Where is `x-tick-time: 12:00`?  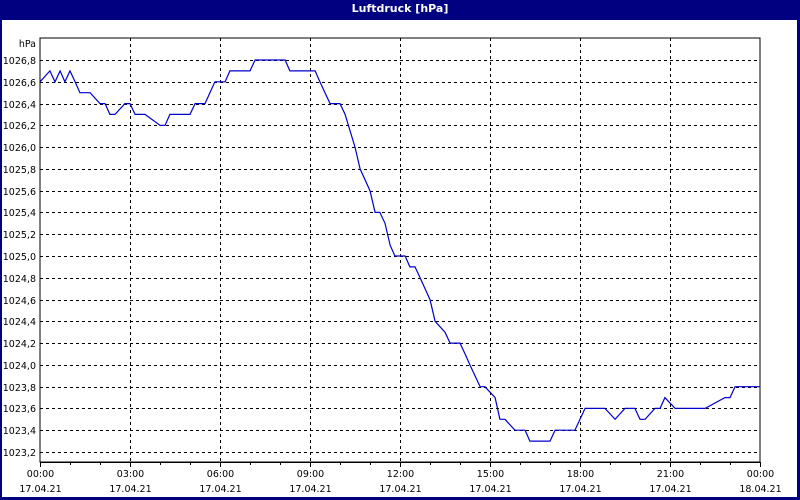 x-tick-time: 12:00 is located at coordinates (400, 474).